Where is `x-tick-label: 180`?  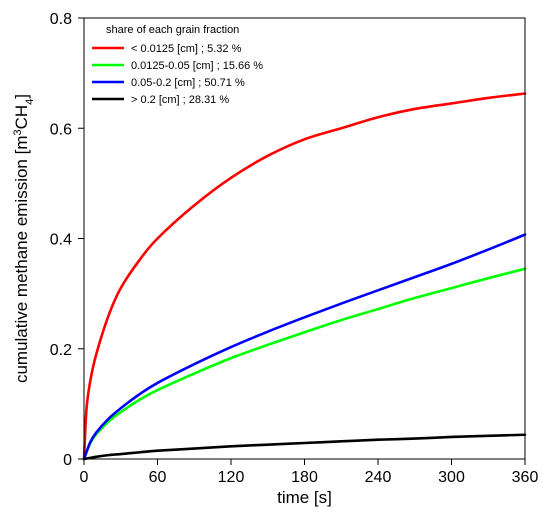
x-tick-label: 180 is located at coordinates (304, 477).